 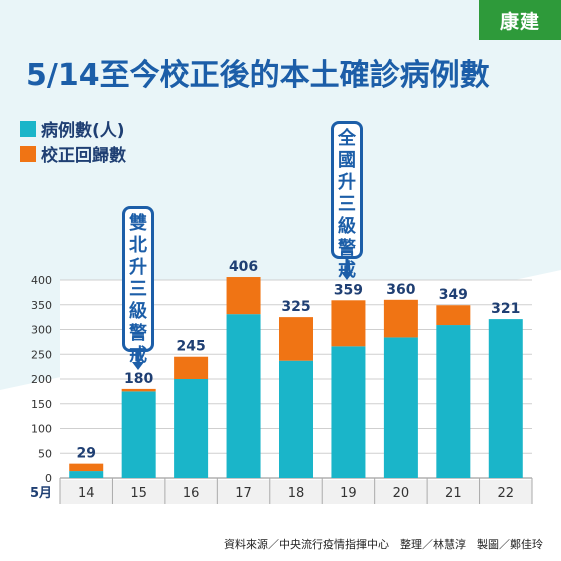 What do you see at coordinates (138, 493) in the screenshot?
I see `x-tick-label: 15` at bounding box center [138, 493].